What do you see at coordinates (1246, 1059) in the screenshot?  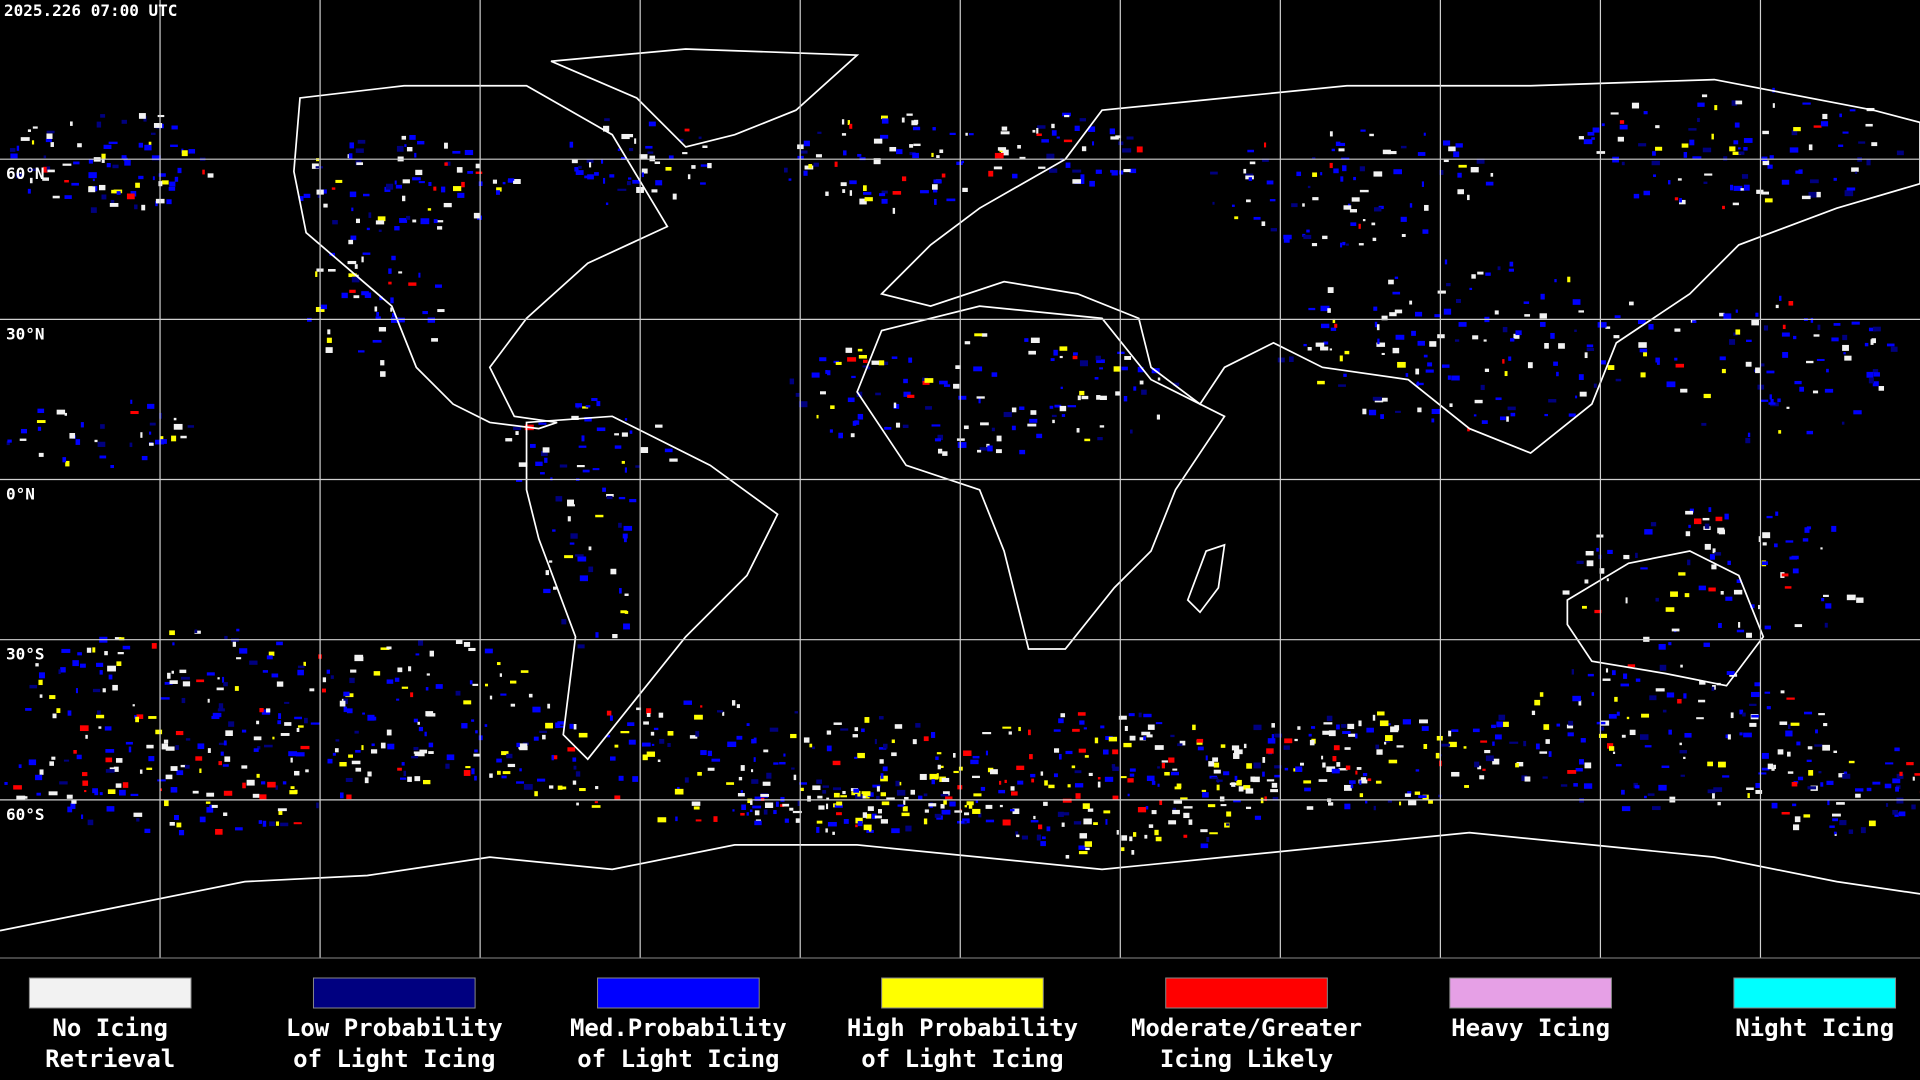 I see `legend-label: Icing Likely` at bounding box center [1246, 1059].